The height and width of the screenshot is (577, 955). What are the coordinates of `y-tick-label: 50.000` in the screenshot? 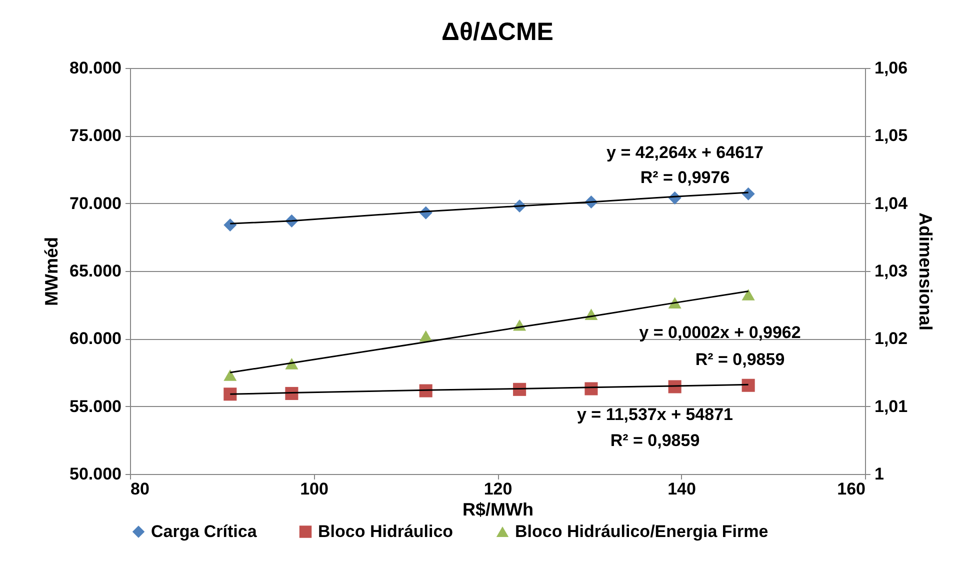 It's located at (96, 474).